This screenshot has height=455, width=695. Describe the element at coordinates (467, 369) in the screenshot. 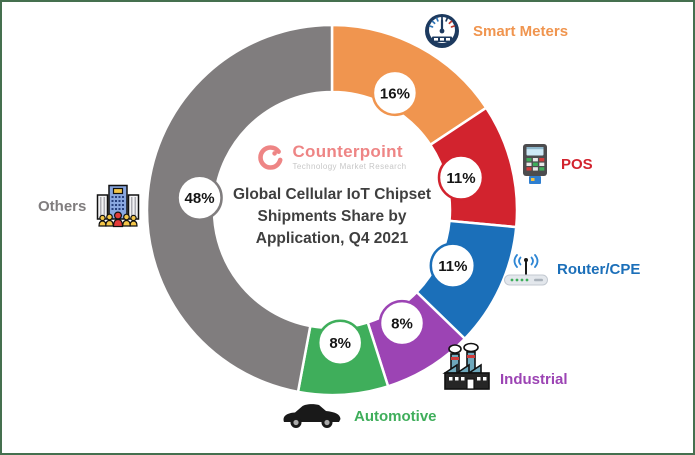

I see `factory-icon` at that location.